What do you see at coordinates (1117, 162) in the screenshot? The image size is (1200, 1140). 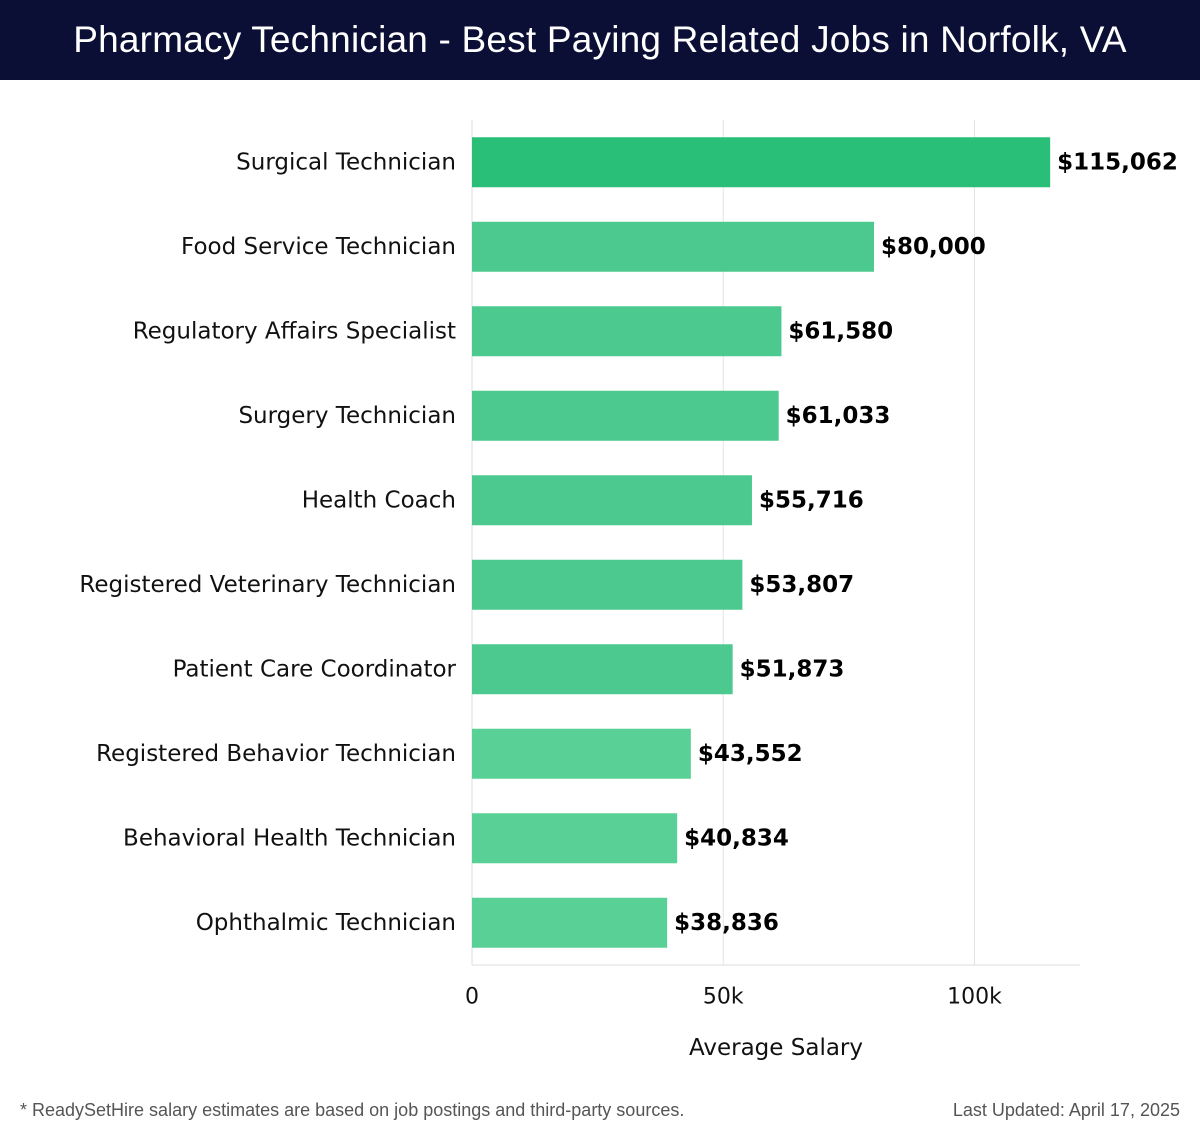 I see `value-label: $115,062` at bounding box center [1117, 162].